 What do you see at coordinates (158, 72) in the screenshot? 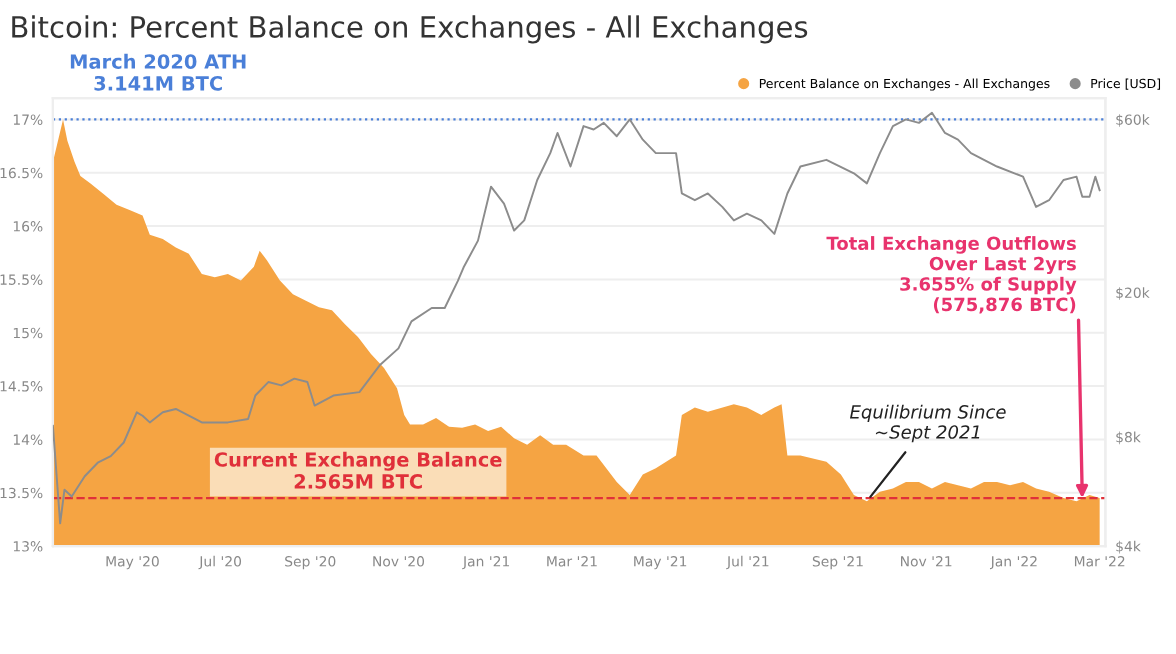
I see `ref-line-label: March 2020 ATH 3.141M BTC` at bounding box center [158, 72].